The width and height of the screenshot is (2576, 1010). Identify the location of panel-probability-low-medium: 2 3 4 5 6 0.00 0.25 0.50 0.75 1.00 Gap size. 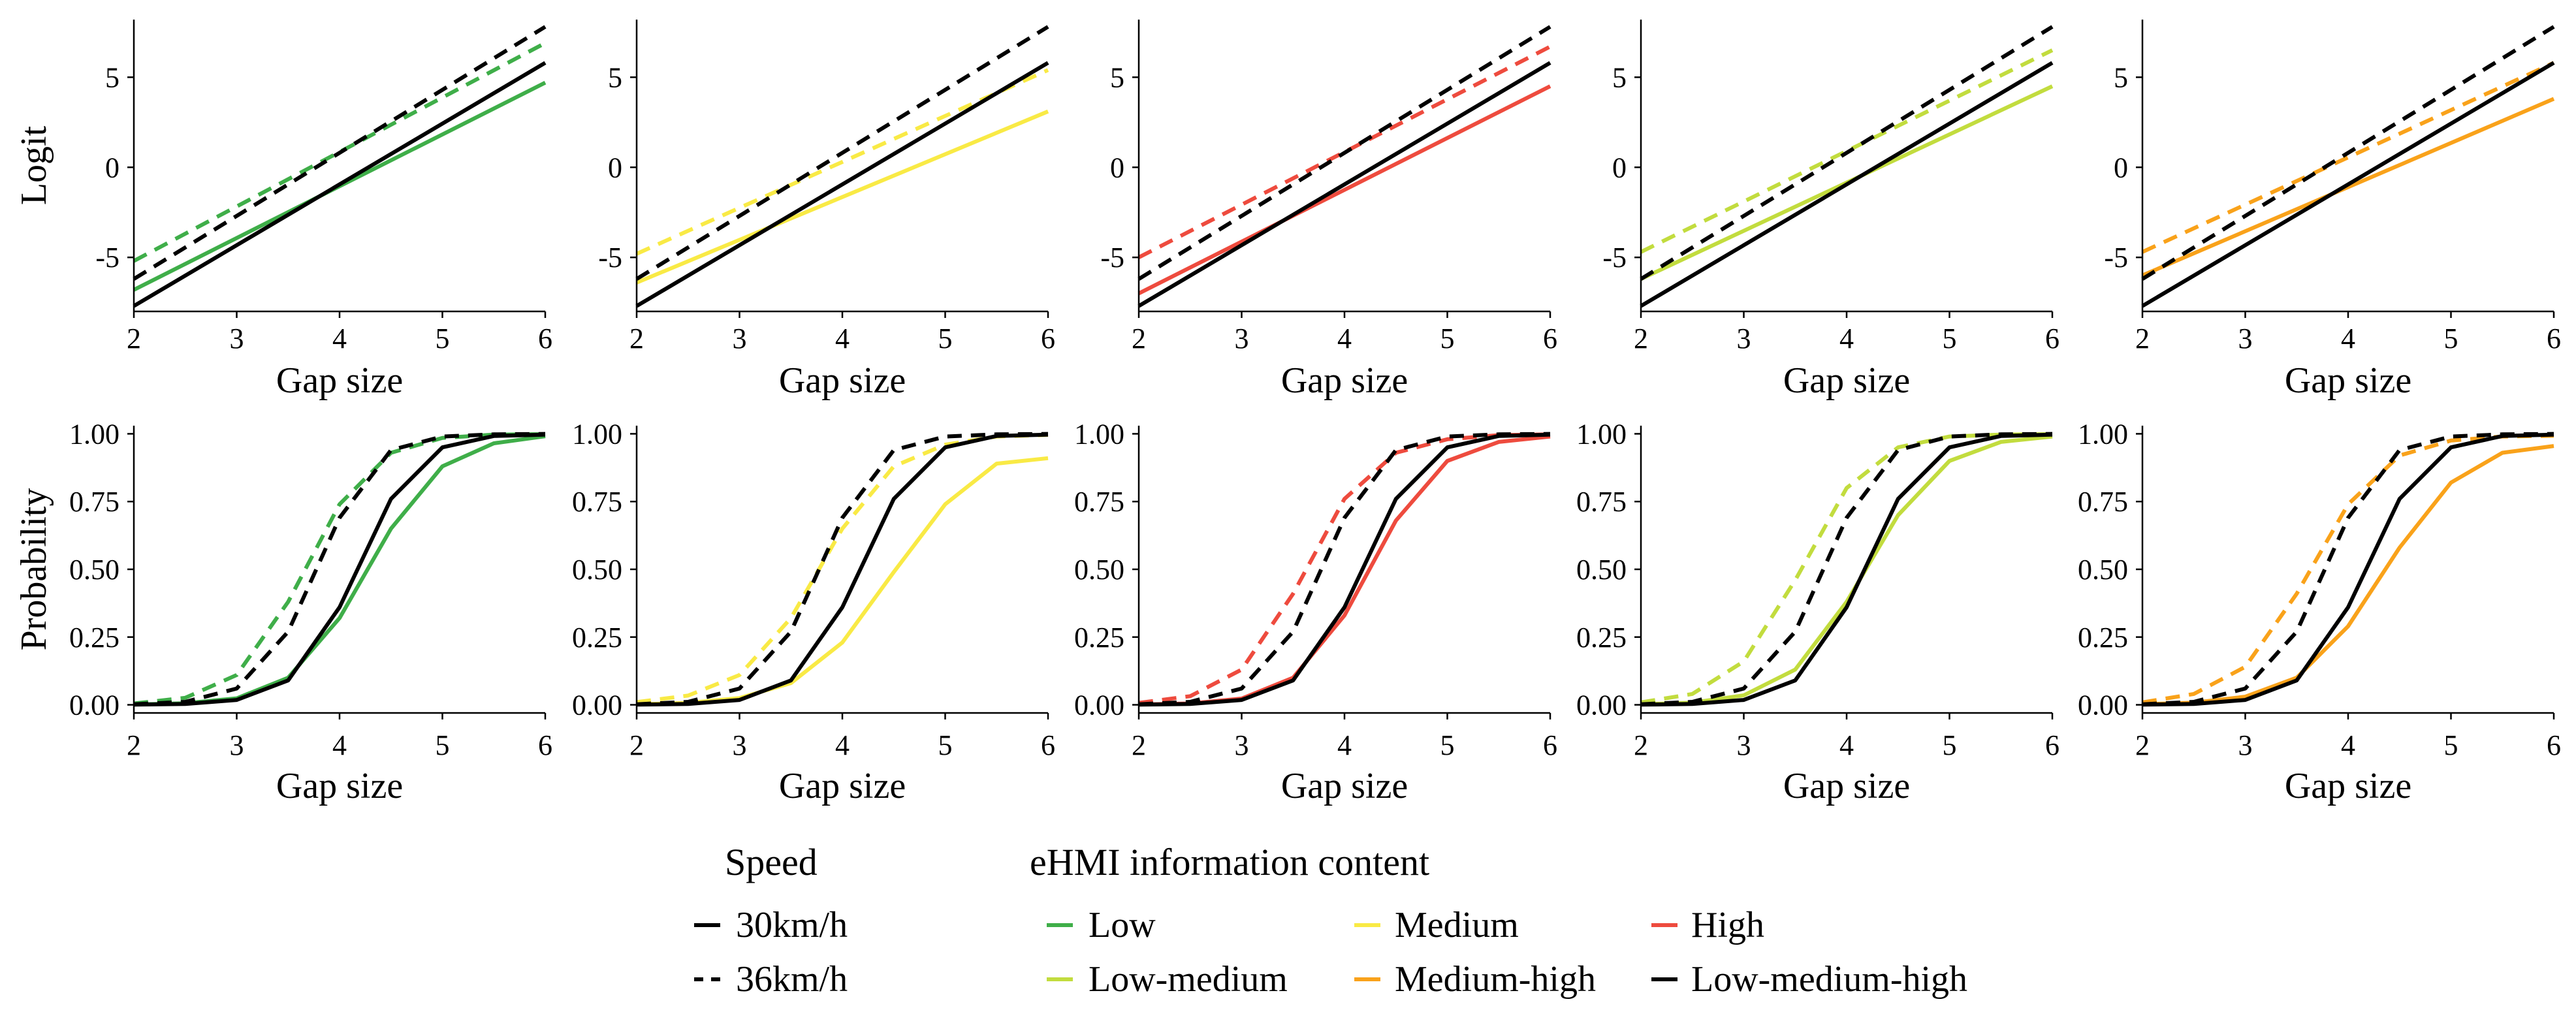
(1818, 612).